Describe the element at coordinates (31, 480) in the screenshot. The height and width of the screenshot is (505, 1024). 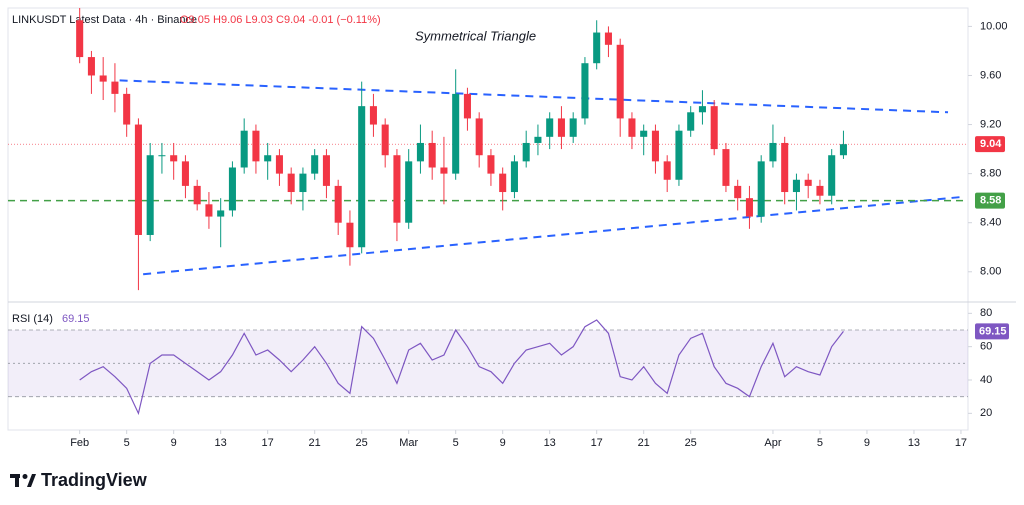
I see `logo-slash` at that location.